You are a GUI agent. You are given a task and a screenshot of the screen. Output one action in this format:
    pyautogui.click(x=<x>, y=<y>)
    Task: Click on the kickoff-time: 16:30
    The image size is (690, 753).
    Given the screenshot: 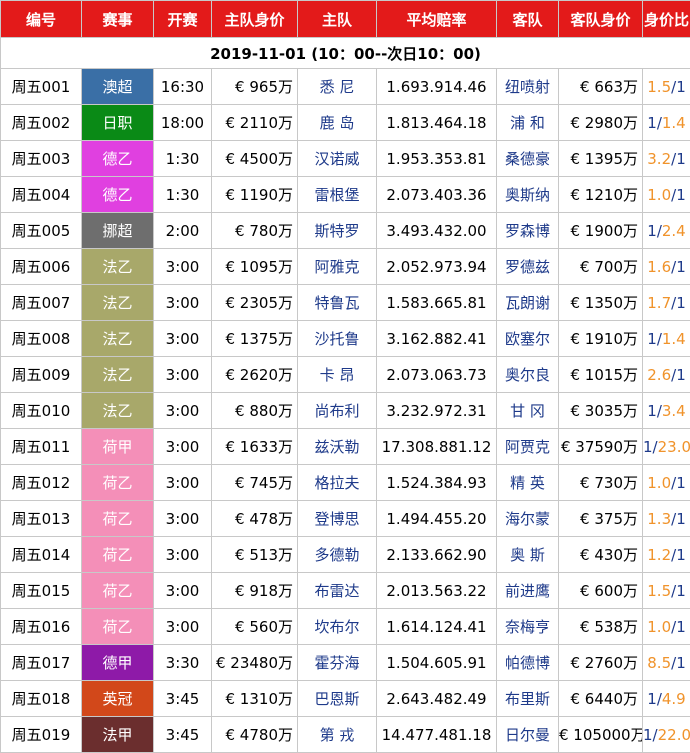 What is the action you would take?
    pyautogui.click(x=183, y=87)
    